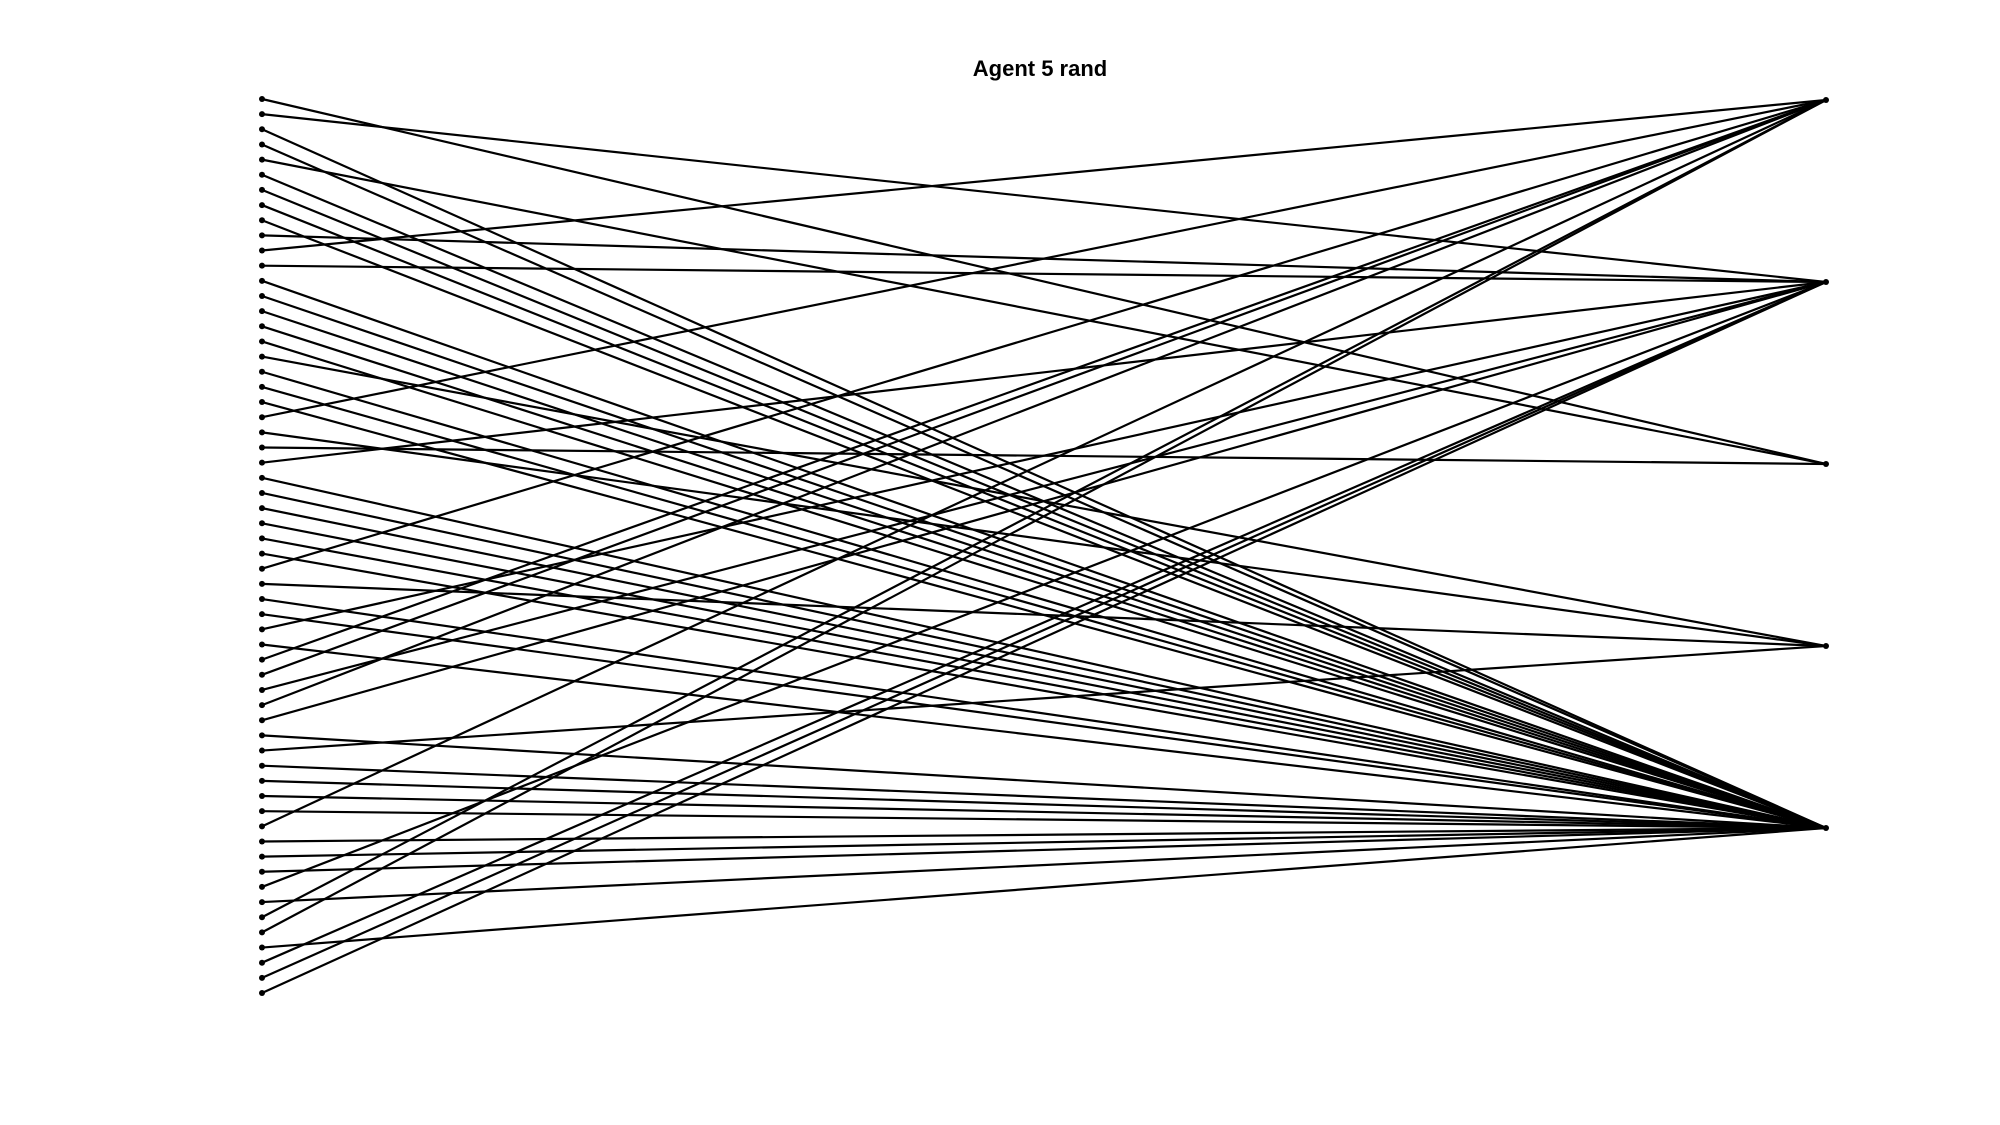  I want to click on diagram-title: Agent 5 rand, so click(1040, 68).